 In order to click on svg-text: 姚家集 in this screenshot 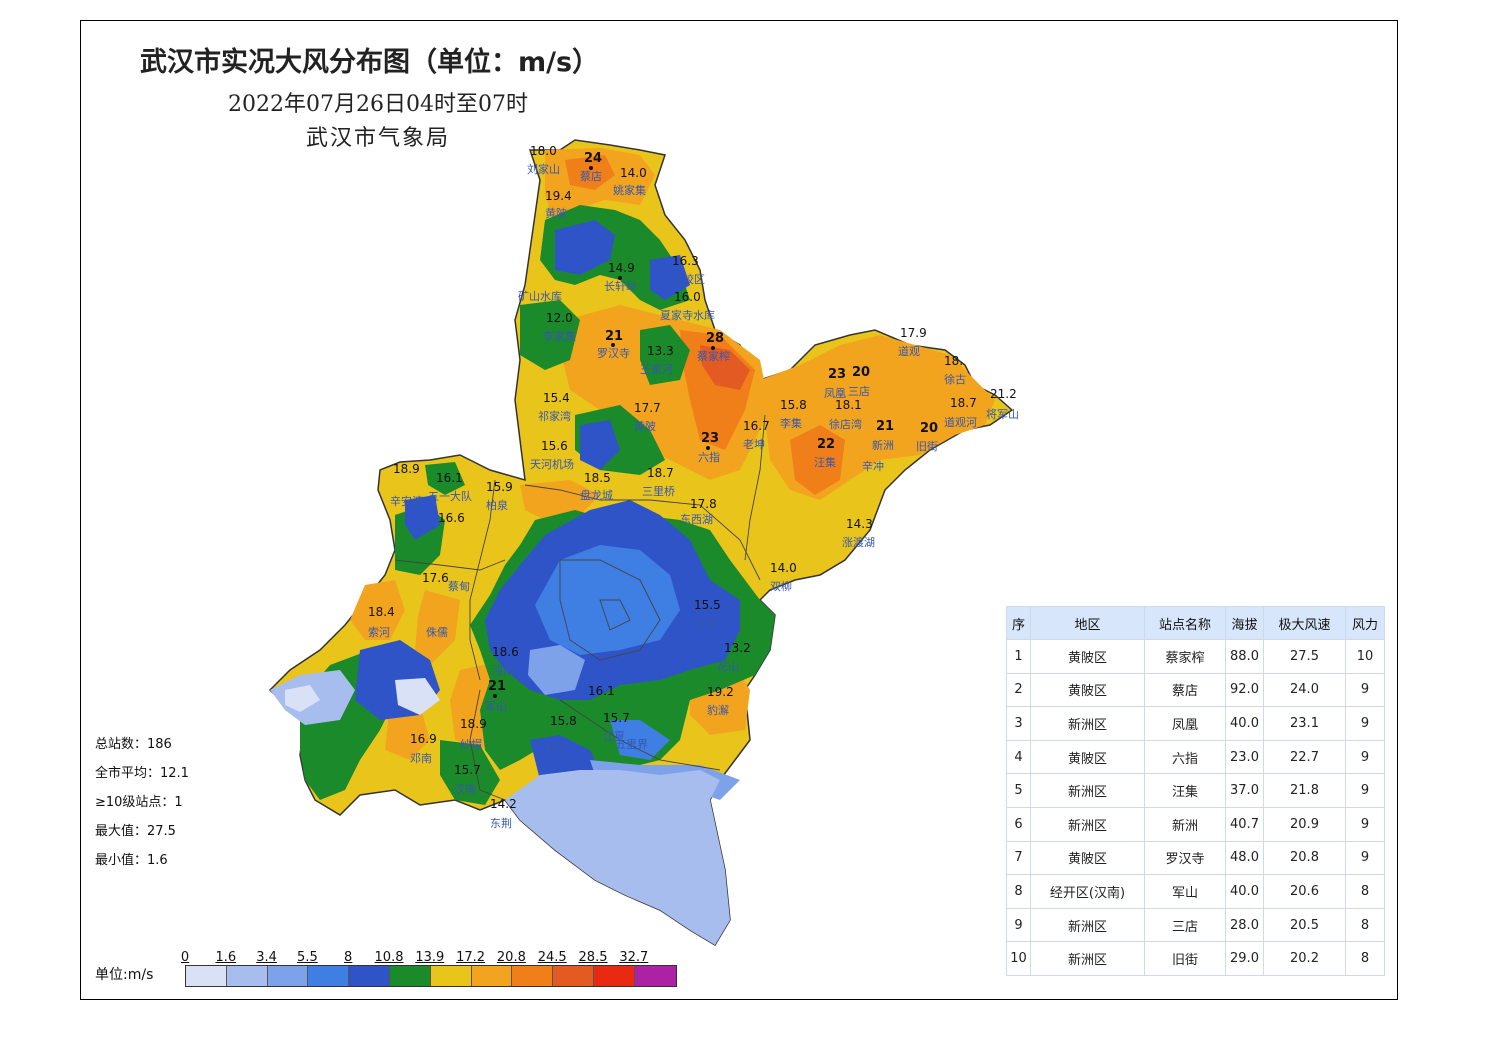, I will do `click(629, 190)`.